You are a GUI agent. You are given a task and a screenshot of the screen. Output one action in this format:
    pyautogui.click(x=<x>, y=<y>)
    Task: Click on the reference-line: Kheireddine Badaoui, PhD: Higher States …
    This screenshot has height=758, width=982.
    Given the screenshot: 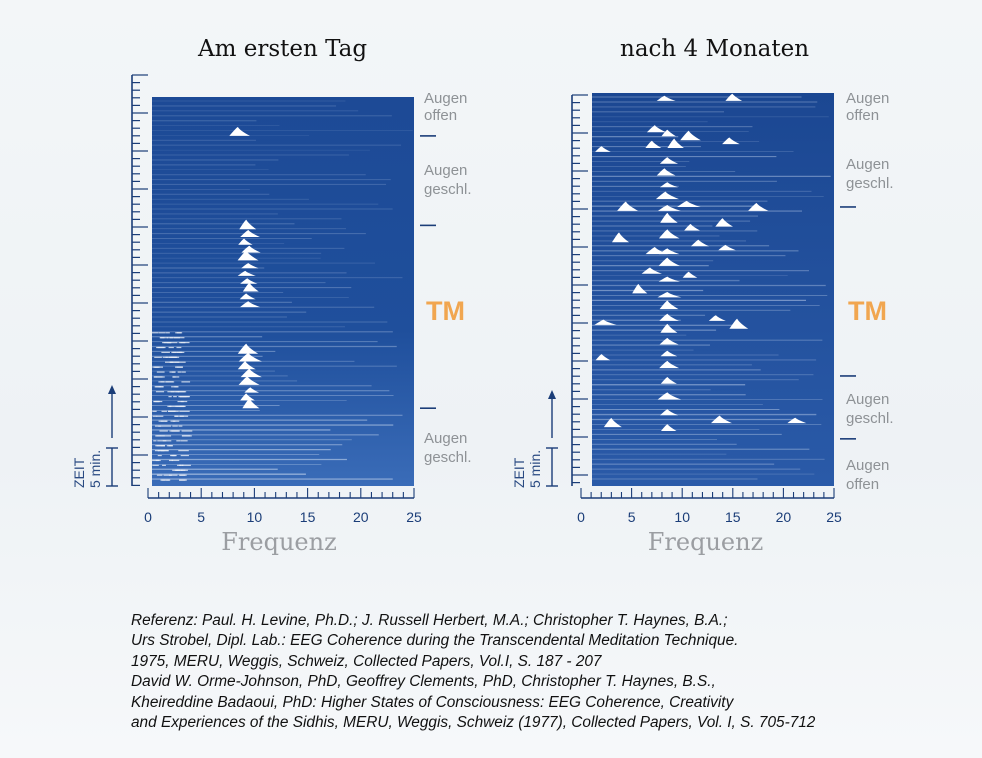 What is the action you would take?
    pyautogui.click(x=432, y=702)
    